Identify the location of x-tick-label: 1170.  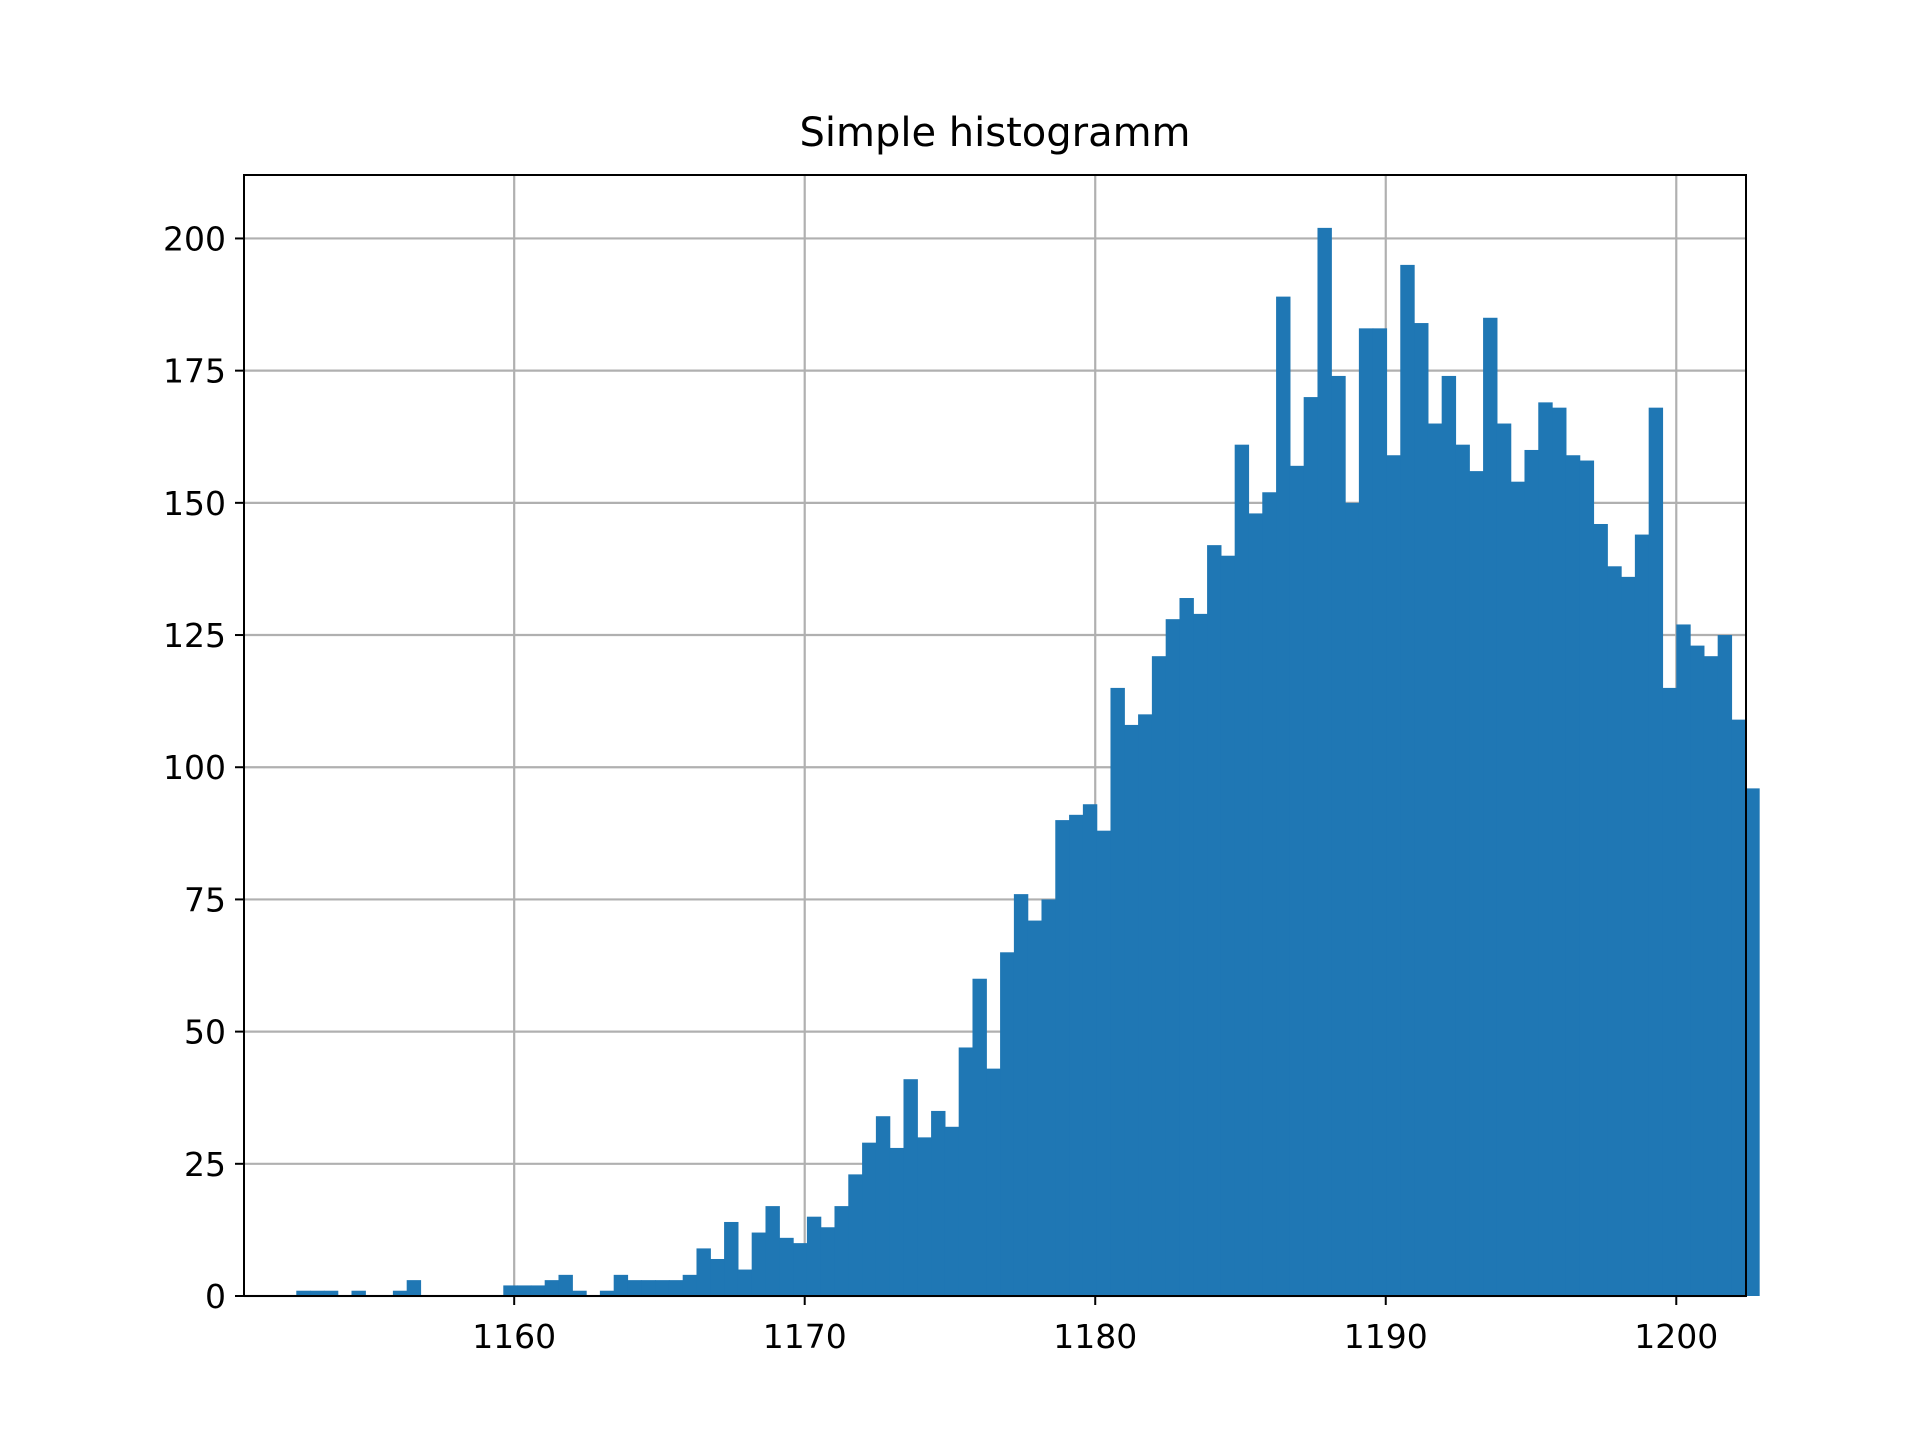
(805, 1336).